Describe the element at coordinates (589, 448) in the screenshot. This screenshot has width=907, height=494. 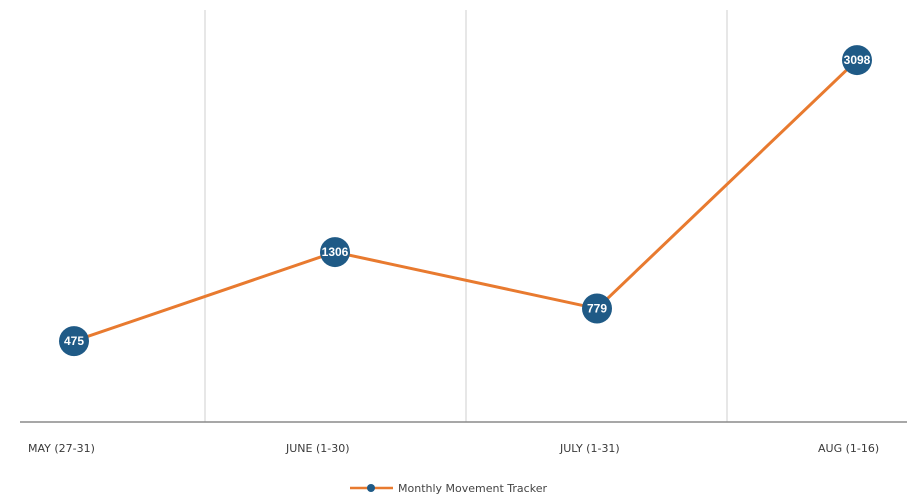
I see `x-tick-label: JULY (1-31)` at that location.